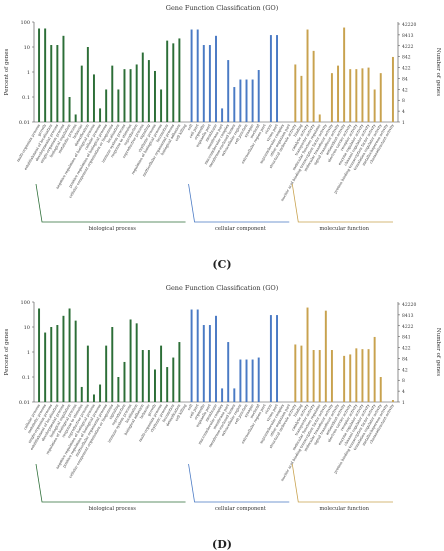  Describe the element at coordinates (405, 90) in the screenshot. I see `right-tick-label: 42` at that location.